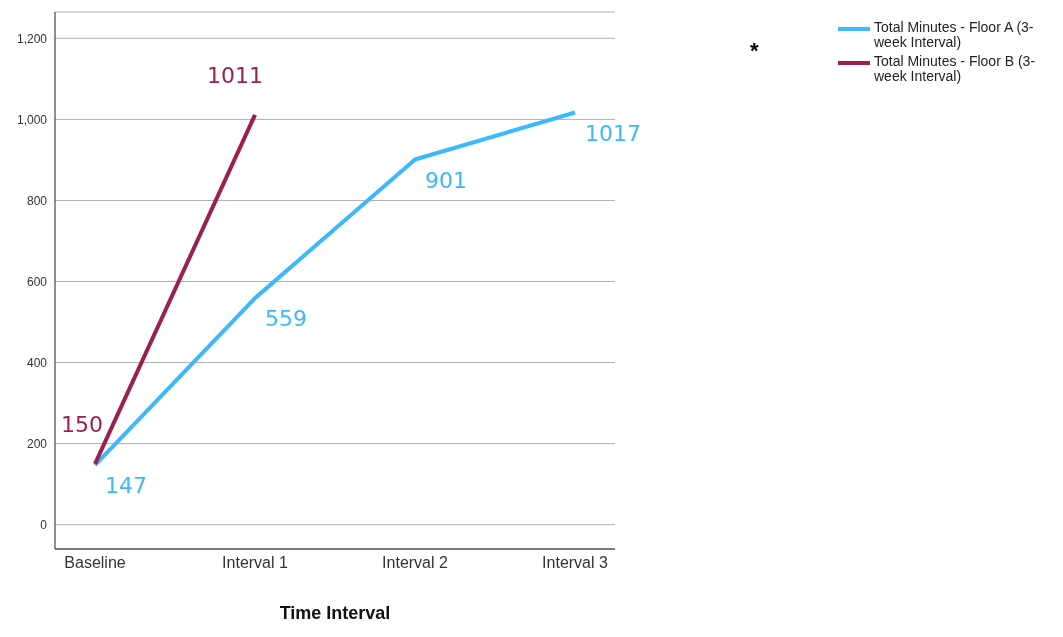  I want to click on x-axis-title: Time Interval, so click(335, 613).